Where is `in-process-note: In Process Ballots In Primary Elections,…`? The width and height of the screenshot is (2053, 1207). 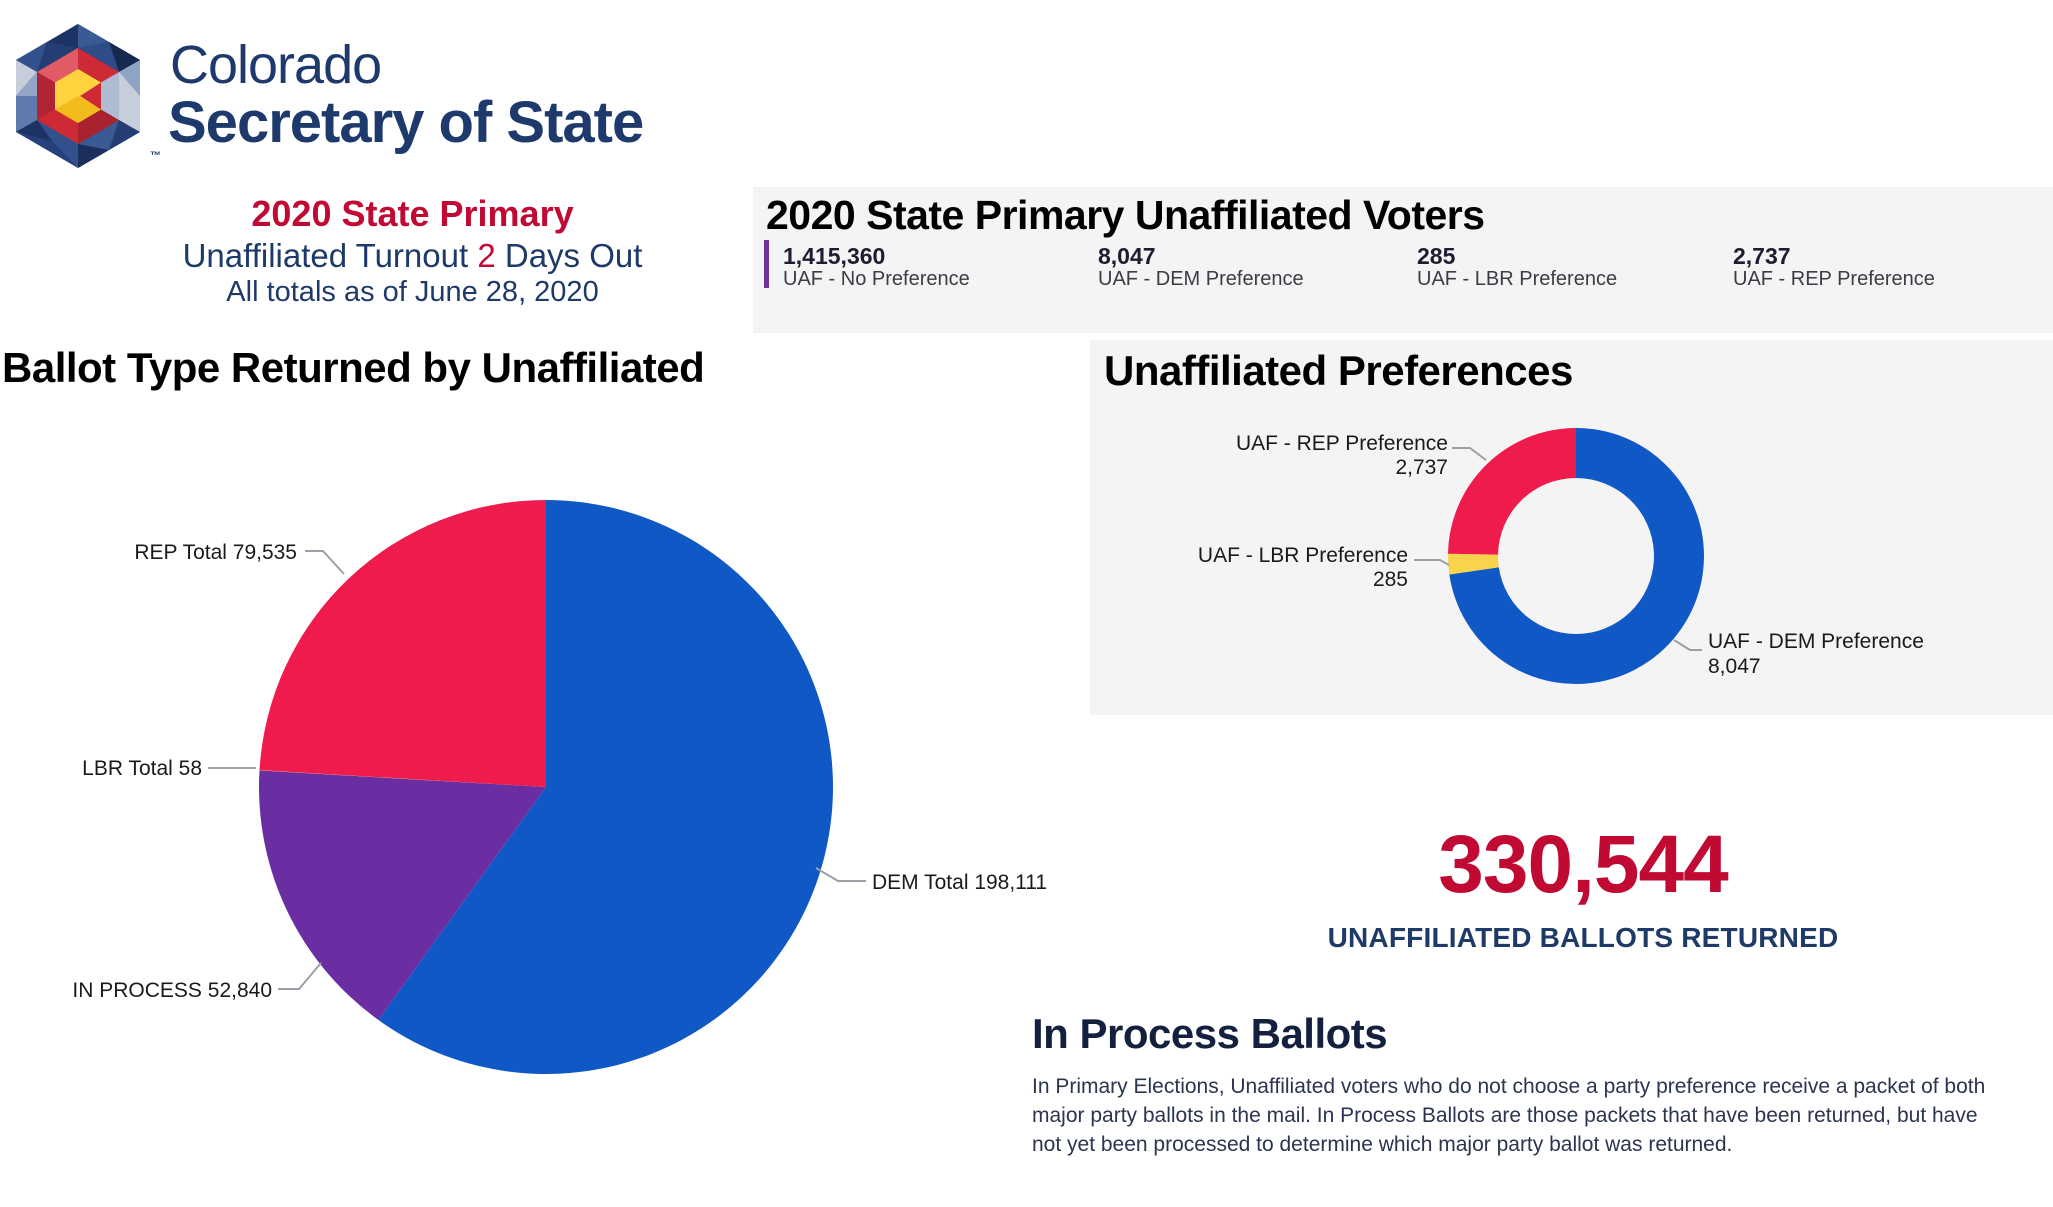
in-process-note: In Process Ballots In Primary Elections,… is located at coordinates (1514, 1084).